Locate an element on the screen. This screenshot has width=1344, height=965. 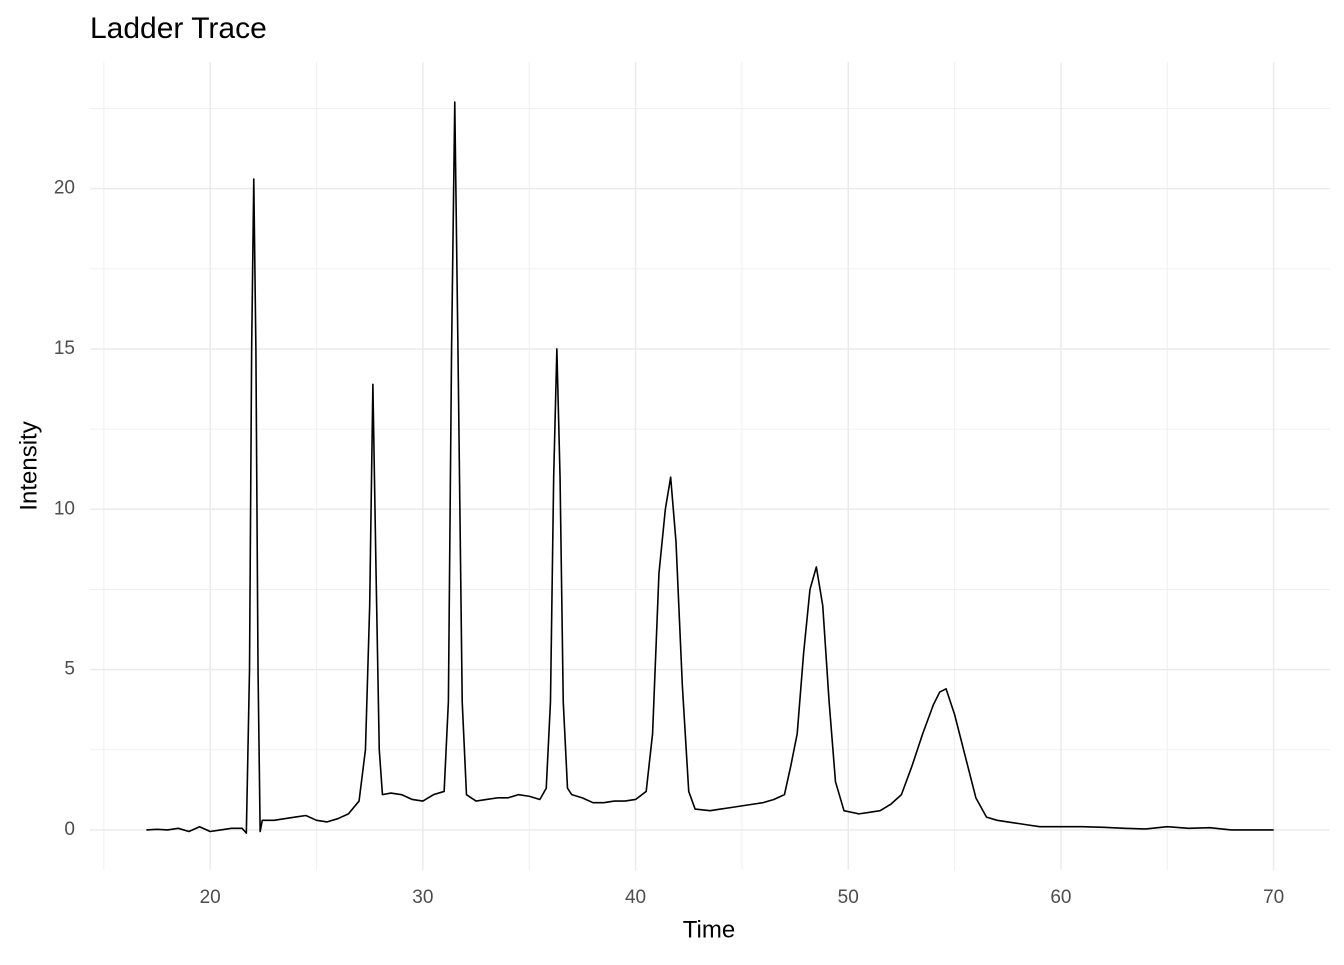
x-tick-label: 20 is located at coordinates (210, 897).